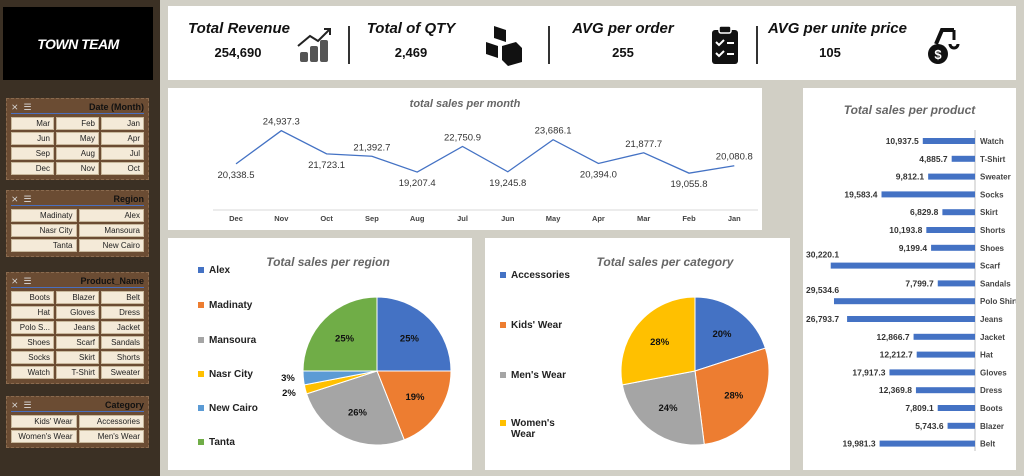 This screenshot has height=476, width=1024. What do you see at coordinates (465, 104) in the screenshot?
I see `chart-title: total sales per month` at bounding box center [465, 104].